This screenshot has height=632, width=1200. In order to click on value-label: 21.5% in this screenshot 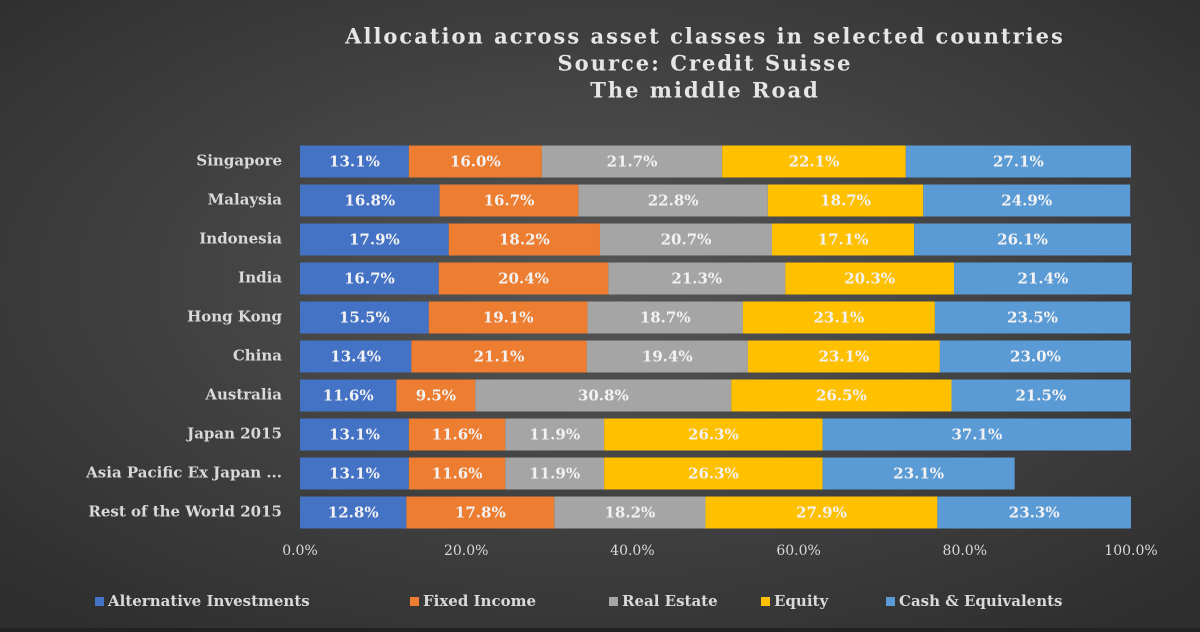, I will do `click(1040, 396)`.